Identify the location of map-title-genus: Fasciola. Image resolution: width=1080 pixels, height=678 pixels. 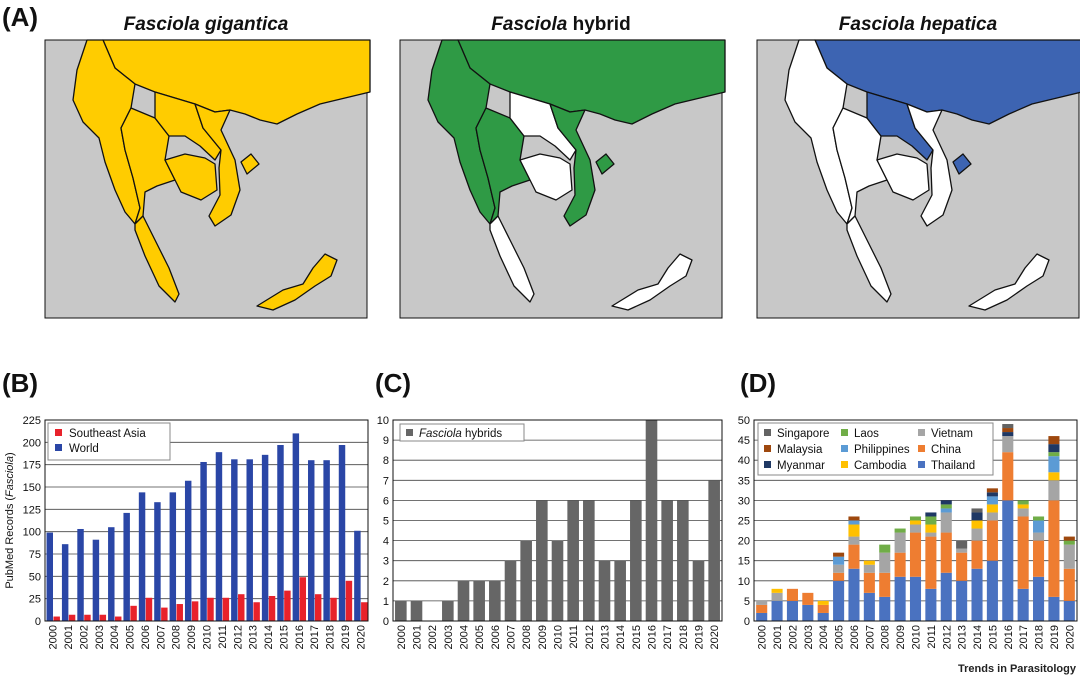
(164, 24).